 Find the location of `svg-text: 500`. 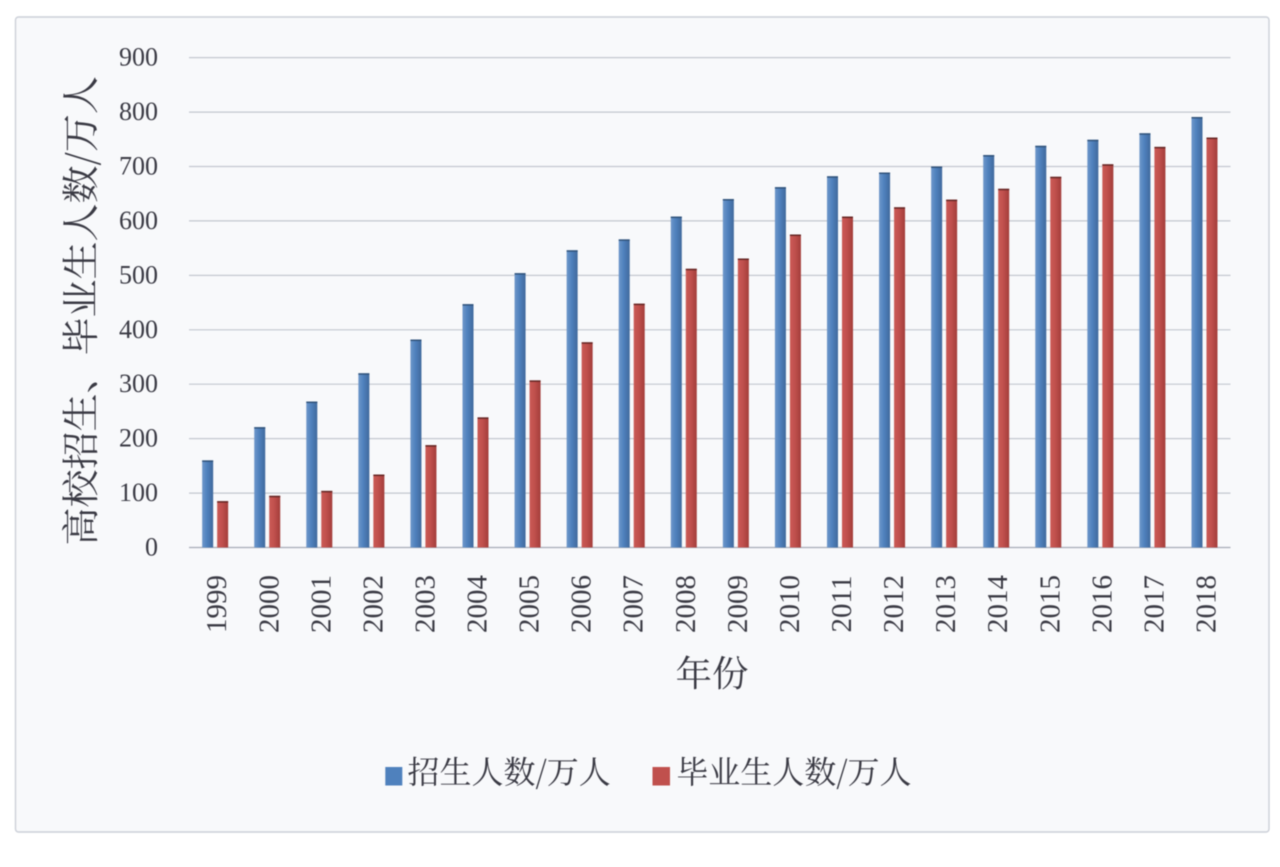

svg-text: 500 is located at coordinates (138, 274).